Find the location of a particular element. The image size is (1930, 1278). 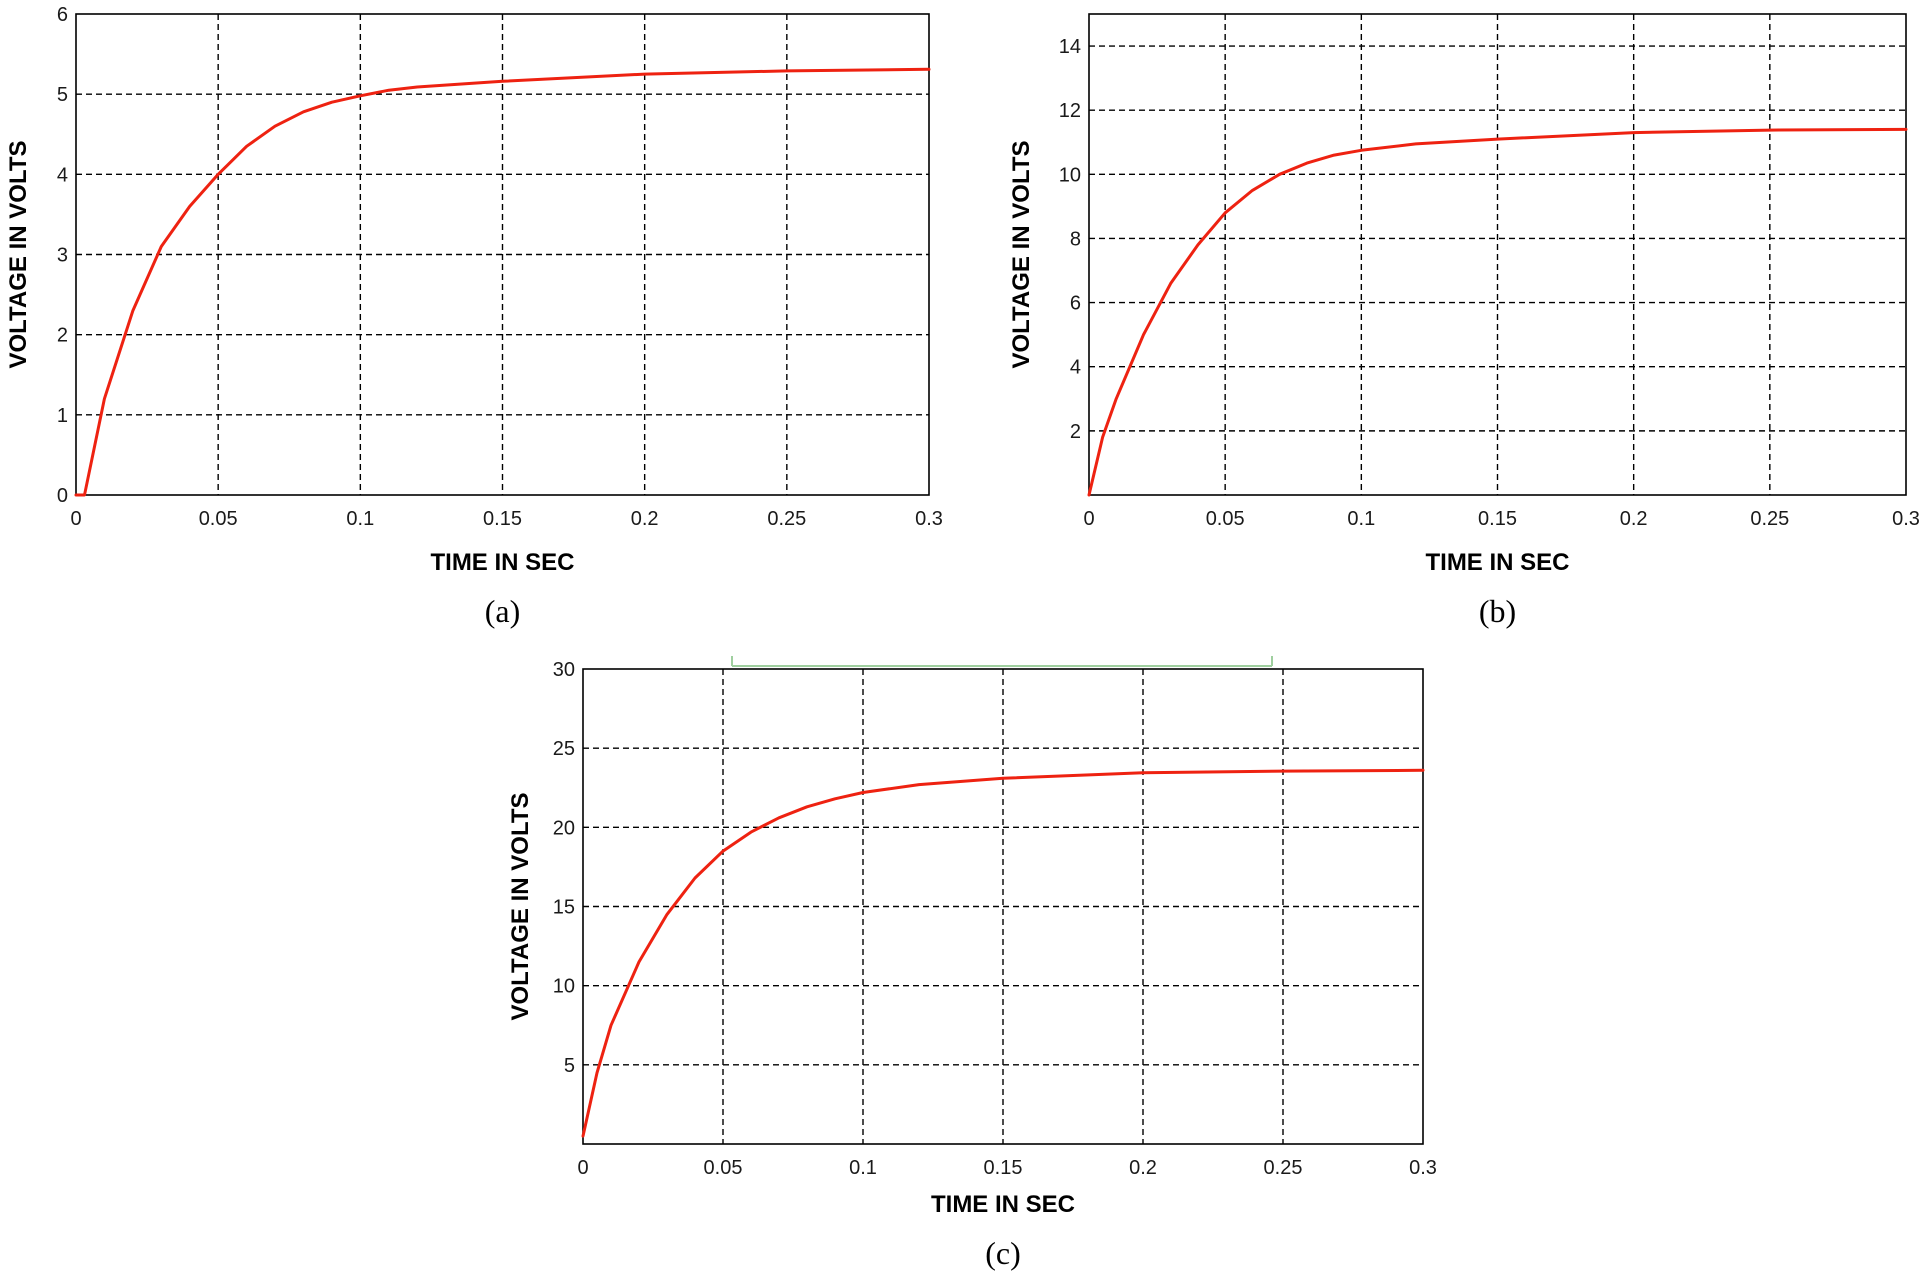

y-tick-label: 12 is located at coordinates (1070, 111).